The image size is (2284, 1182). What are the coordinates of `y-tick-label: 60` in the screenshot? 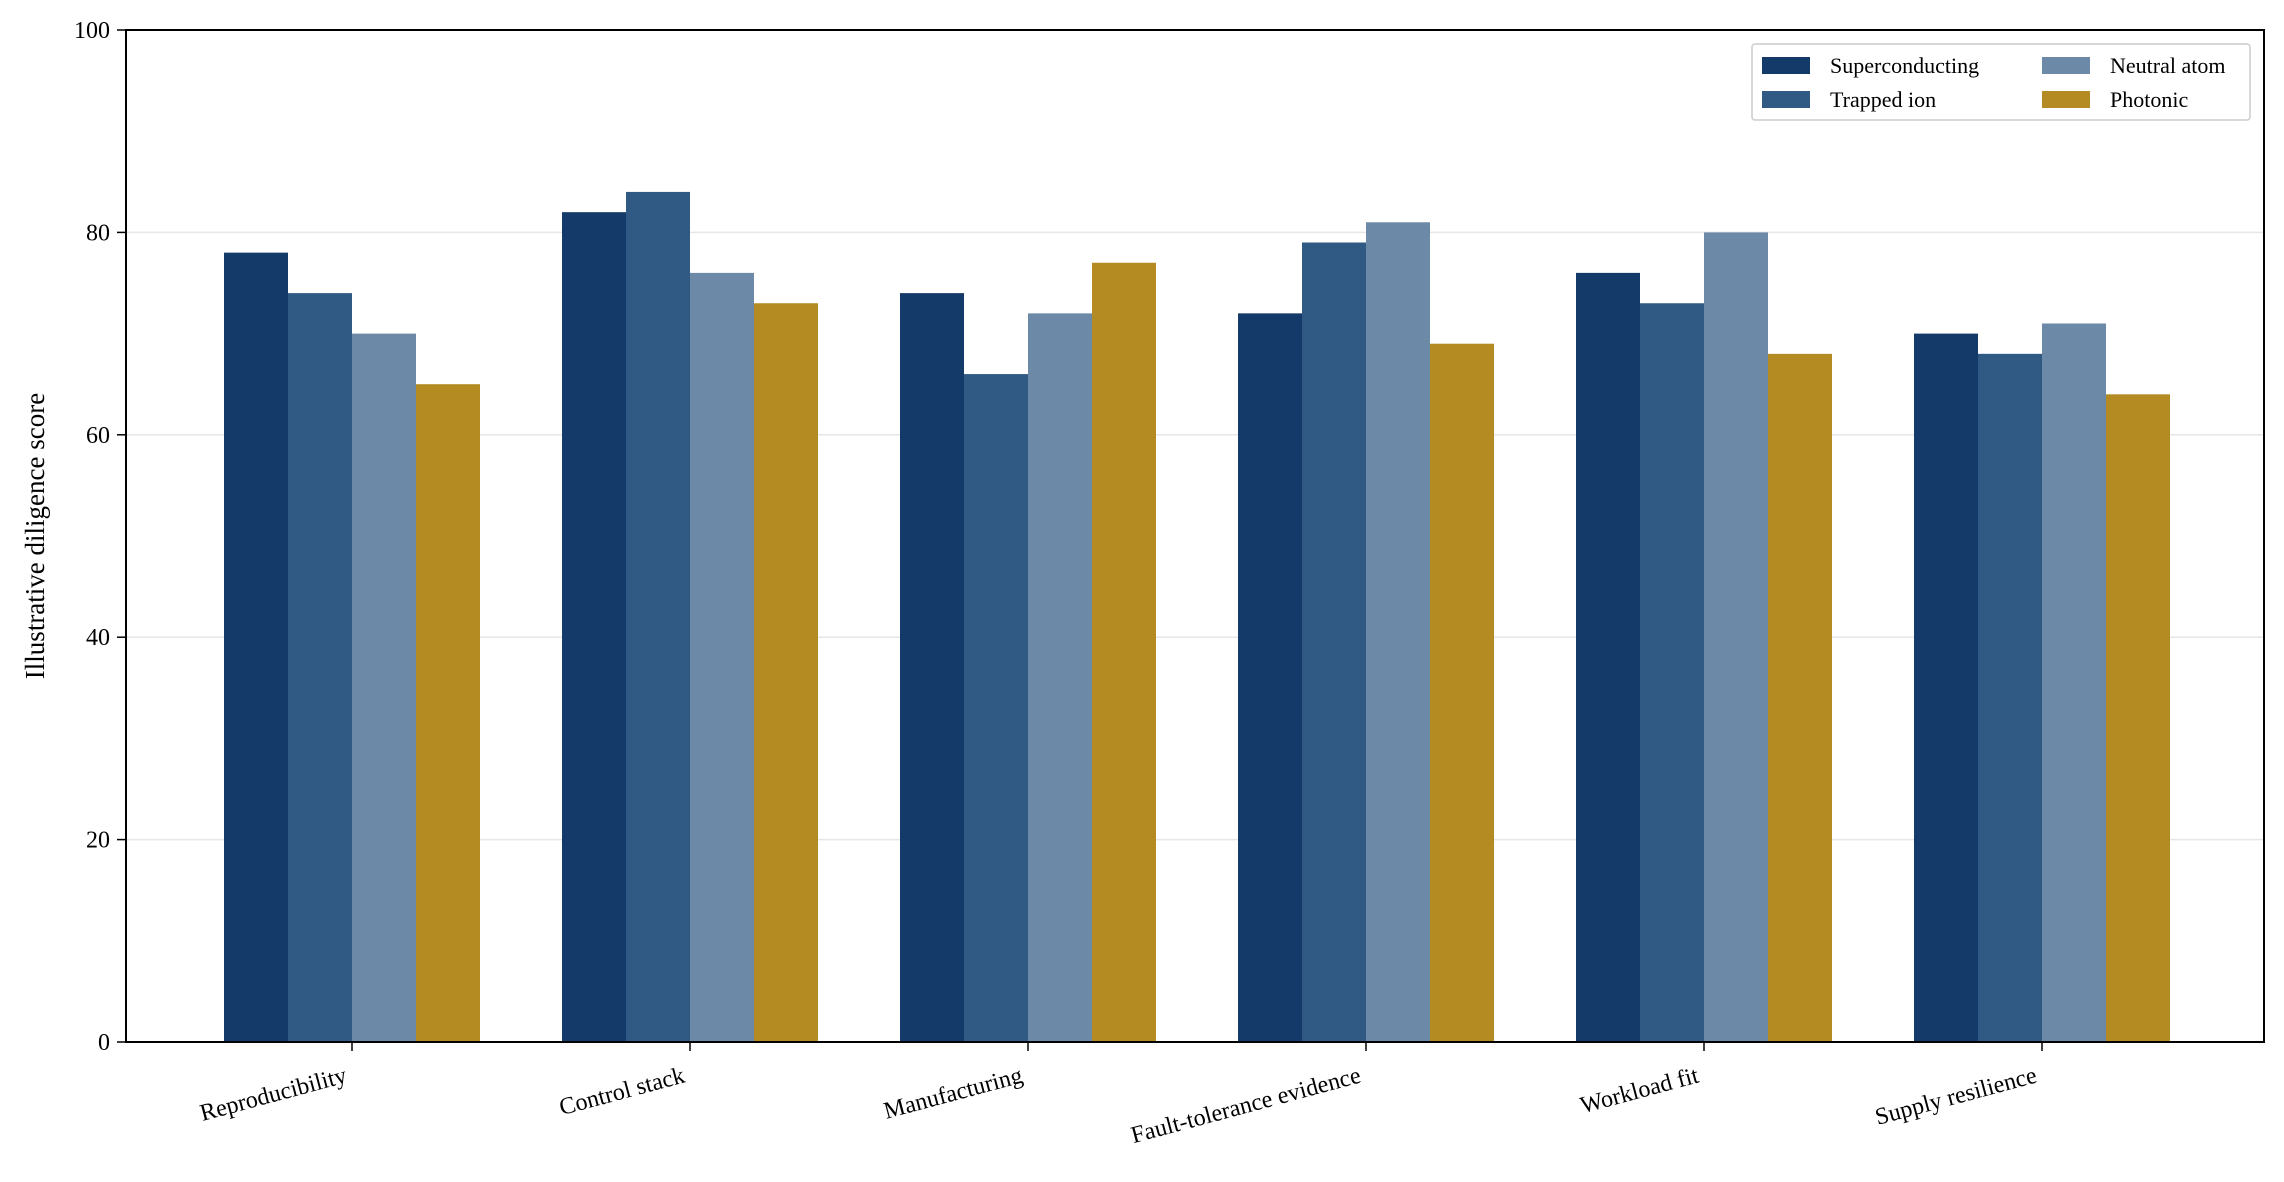 It's located at (98, 436).